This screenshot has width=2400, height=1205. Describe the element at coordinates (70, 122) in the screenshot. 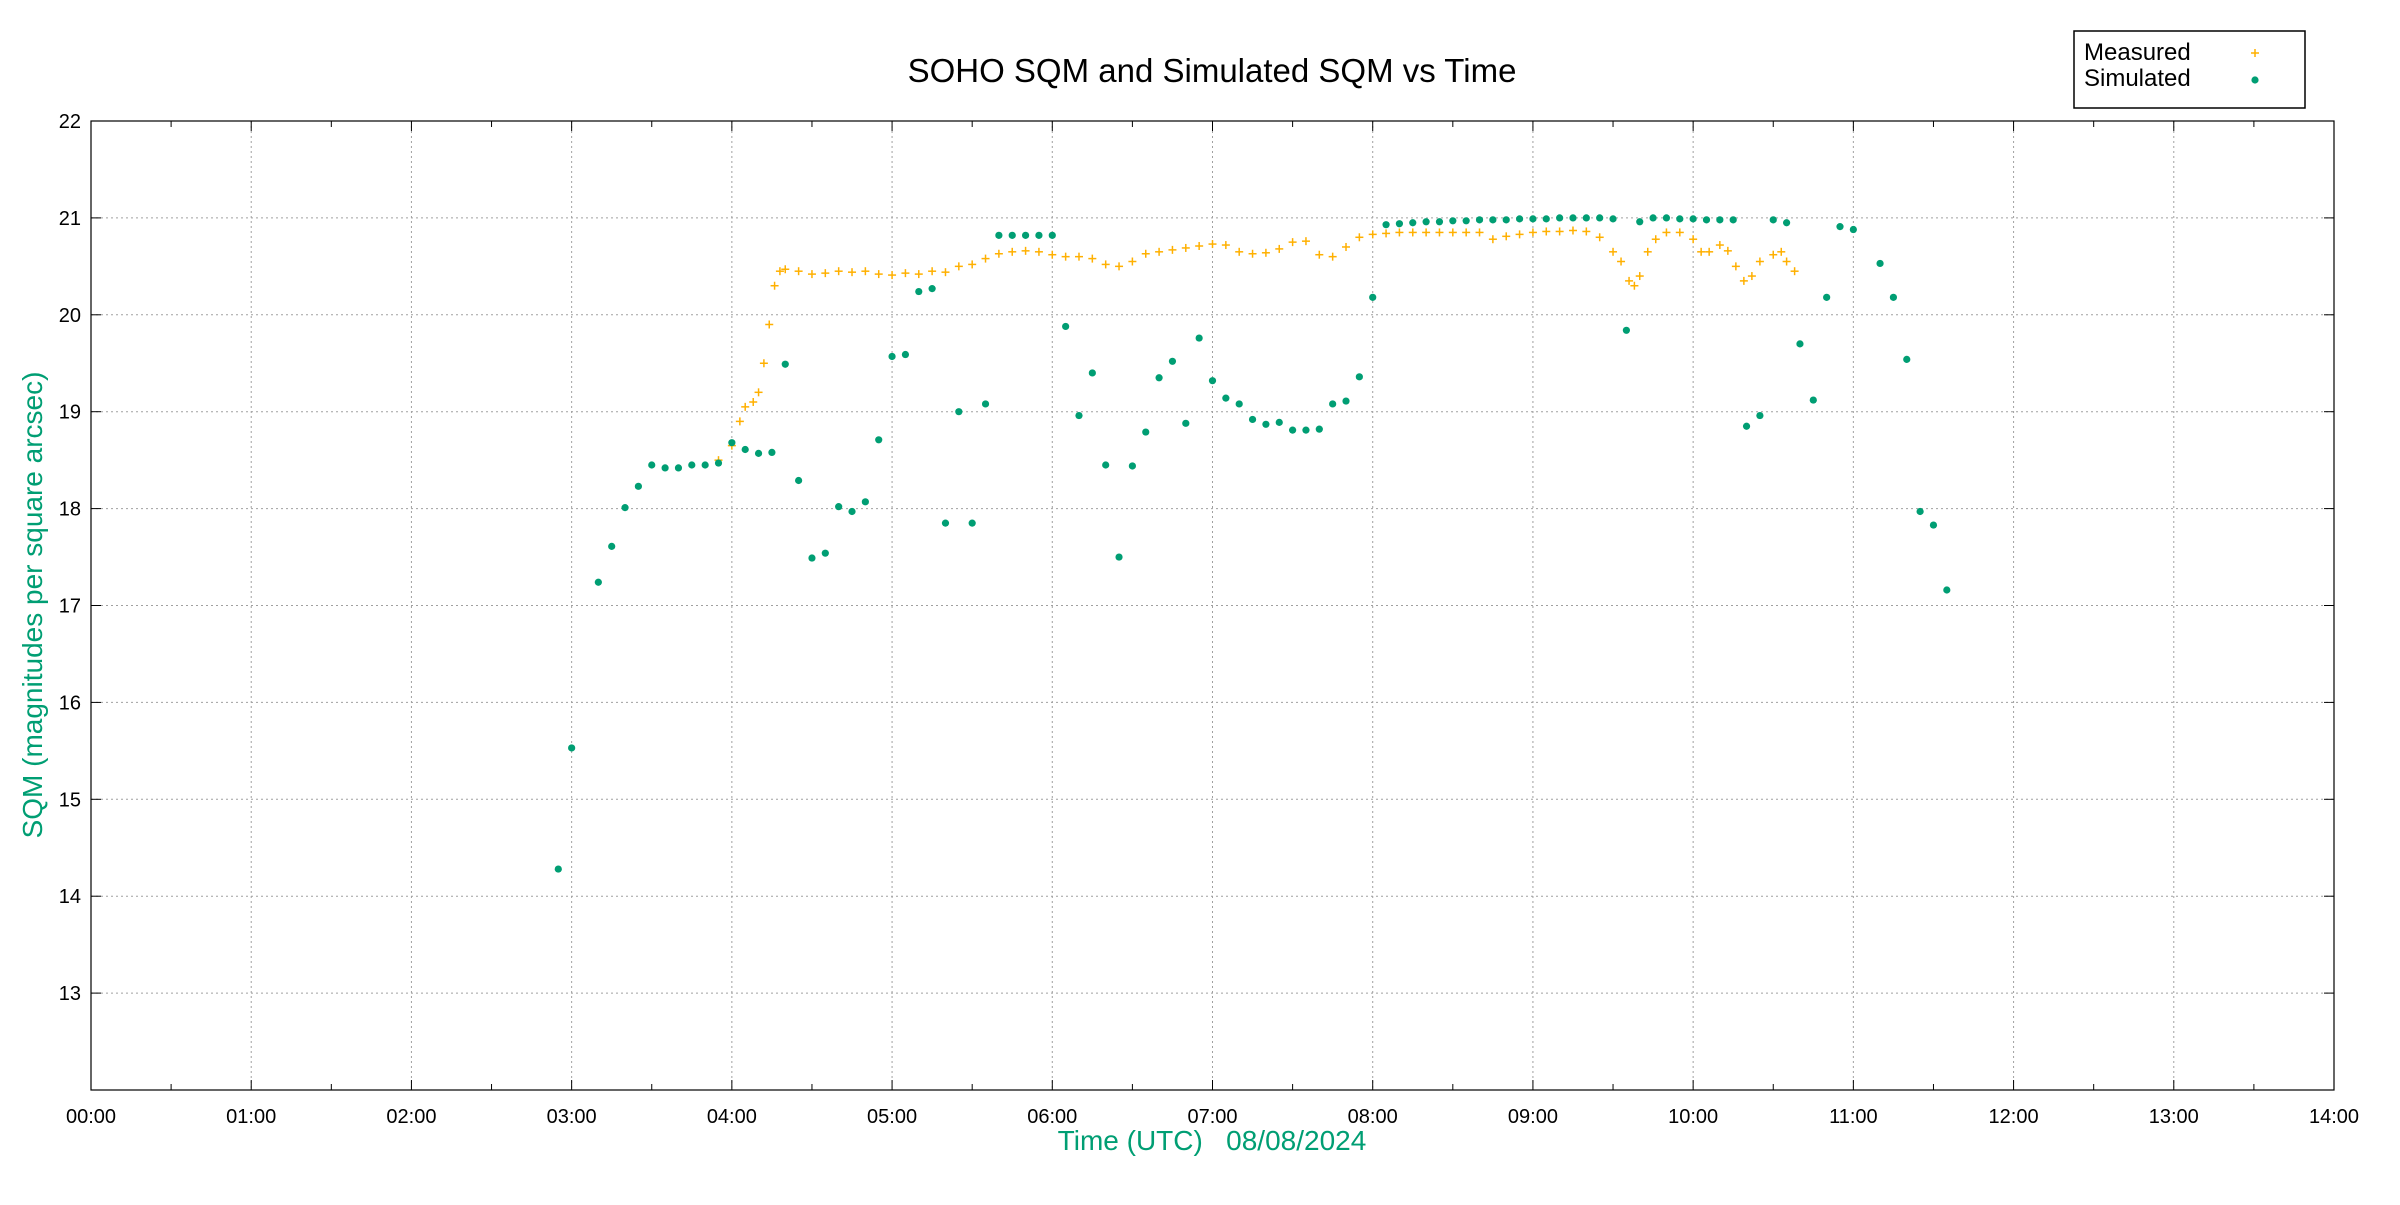

I see `y-tick-label: 22` at that location.